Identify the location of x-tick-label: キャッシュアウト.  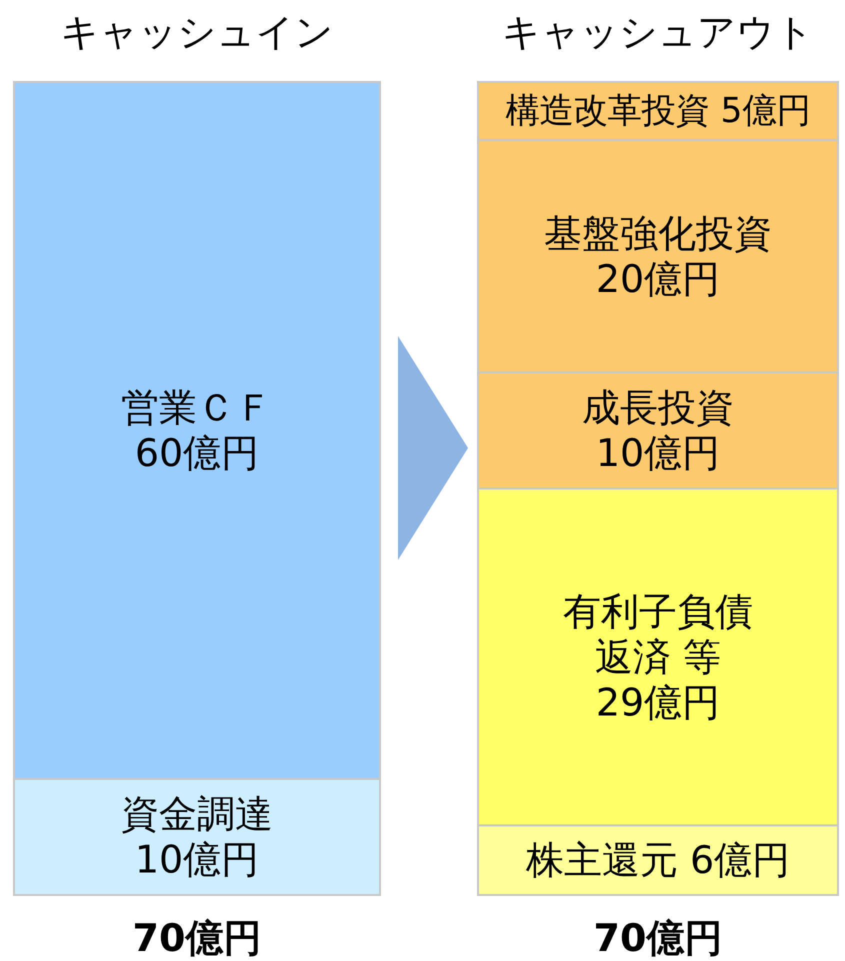
(658, 32).